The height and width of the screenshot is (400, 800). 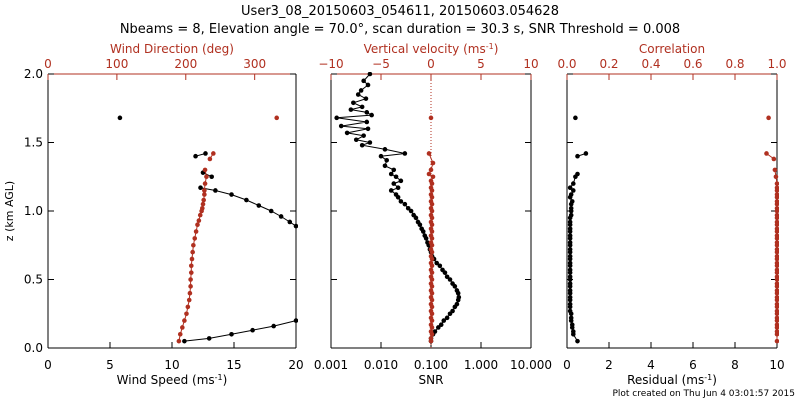 What do you see at coordinates (110, 365) in the screenshot?
I see `bottom-tick-label: 5` at bounding box center [110, 365].